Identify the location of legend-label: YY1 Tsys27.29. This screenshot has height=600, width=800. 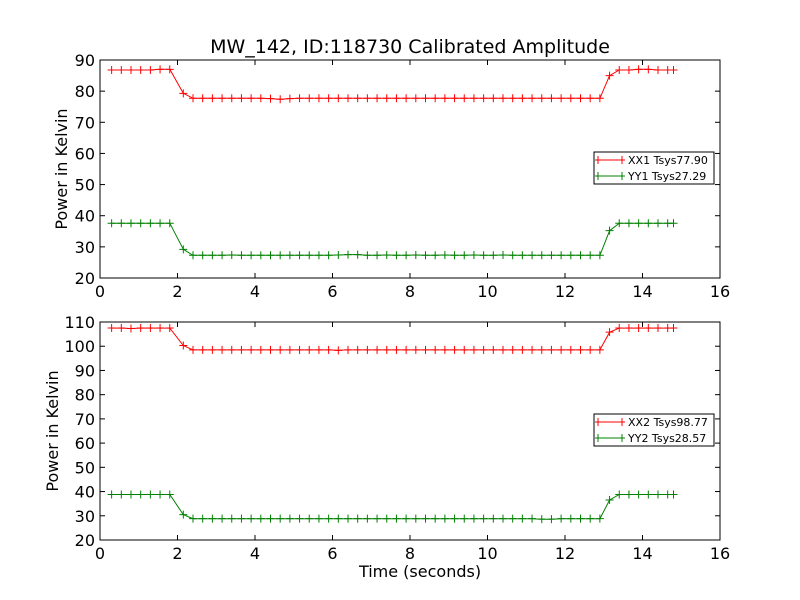
(666, 176).